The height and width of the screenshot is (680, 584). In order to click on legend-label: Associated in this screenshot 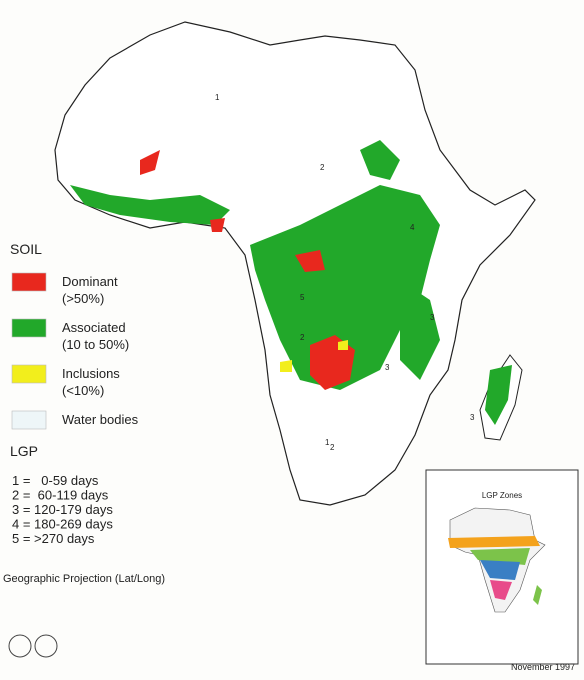, I will do `click(94, 327)`.